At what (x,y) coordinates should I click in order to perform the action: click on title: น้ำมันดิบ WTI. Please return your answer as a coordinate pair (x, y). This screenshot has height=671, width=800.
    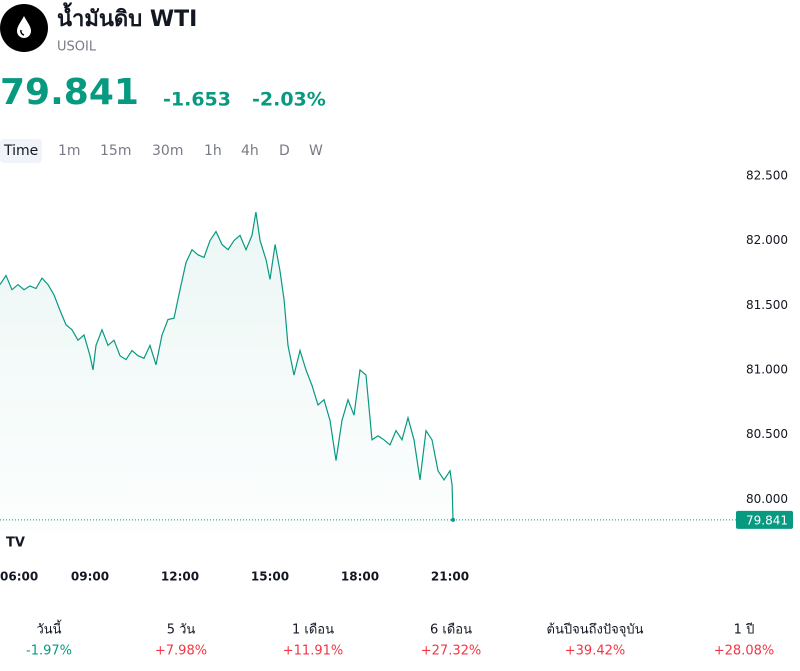
    Looking at the image, I should click on (127, 17).